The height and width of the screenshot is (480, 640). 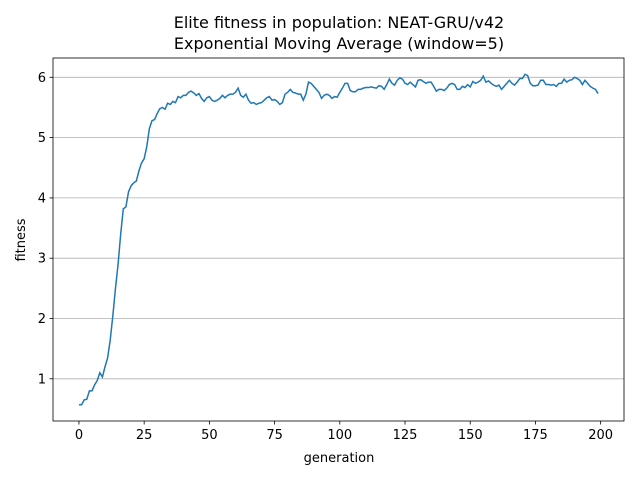 I want to click on x-tick-label: 150, so click(x=470, y=435).